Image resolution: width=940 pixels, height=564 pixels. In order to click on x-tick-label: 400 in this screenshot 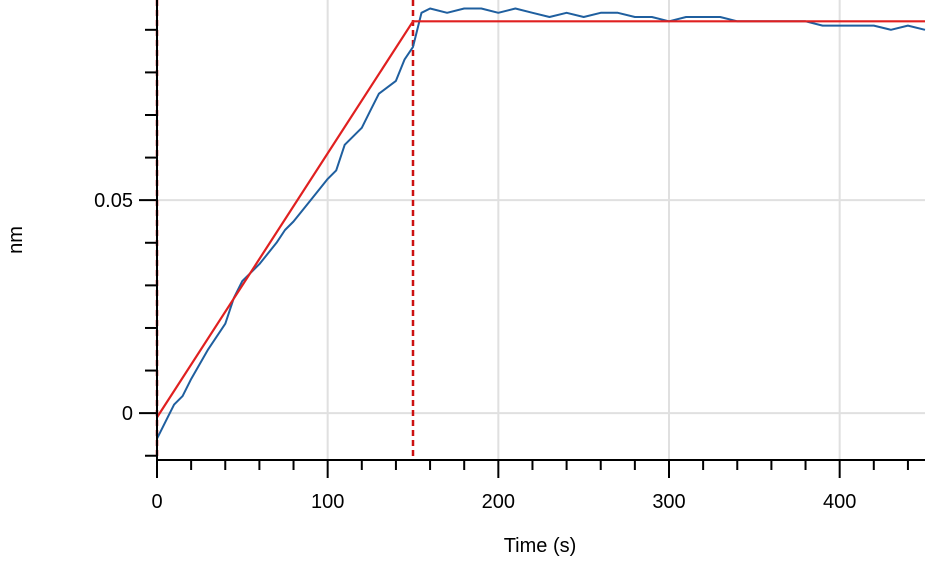, I will do `click(839, 502)`.